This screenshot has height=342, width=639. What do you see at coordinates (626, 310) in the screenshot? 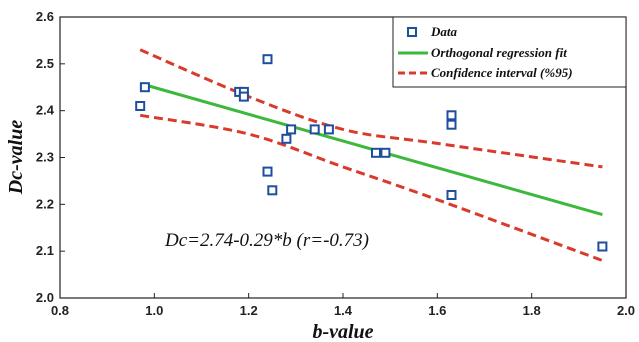
I see `x-tick-label: 2.0` at bounding box center [626, 310].